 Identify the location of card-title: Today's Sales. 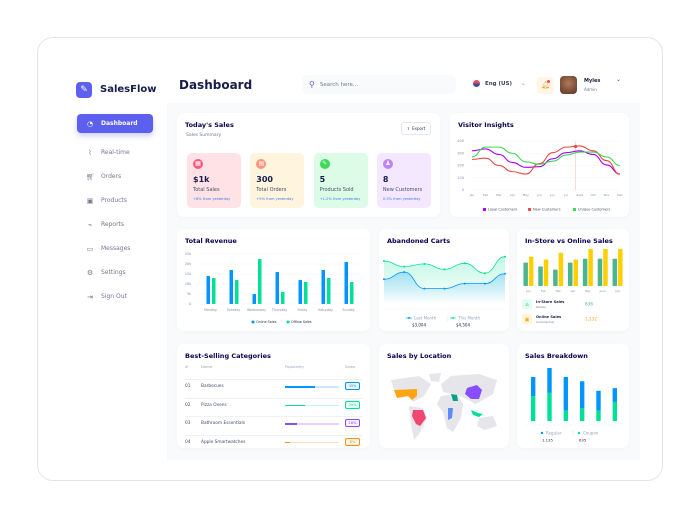
(209, 125).